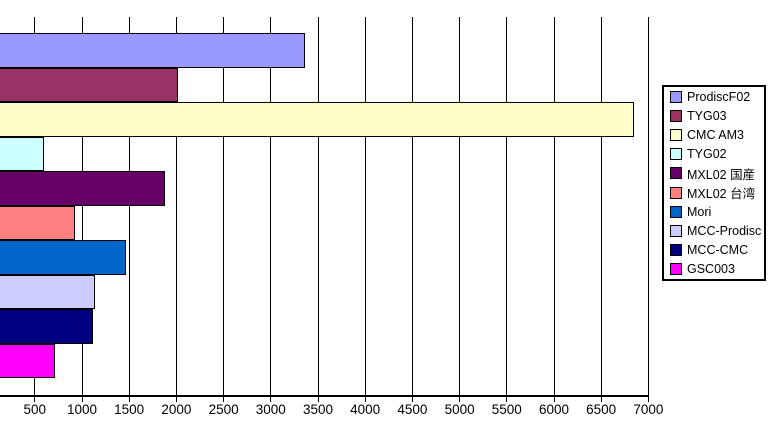 The image size is (769, 428). Describe the element at coordinates (459, 409) in the screenshot. I see `x-axis-tick-label: 5000` at that location.